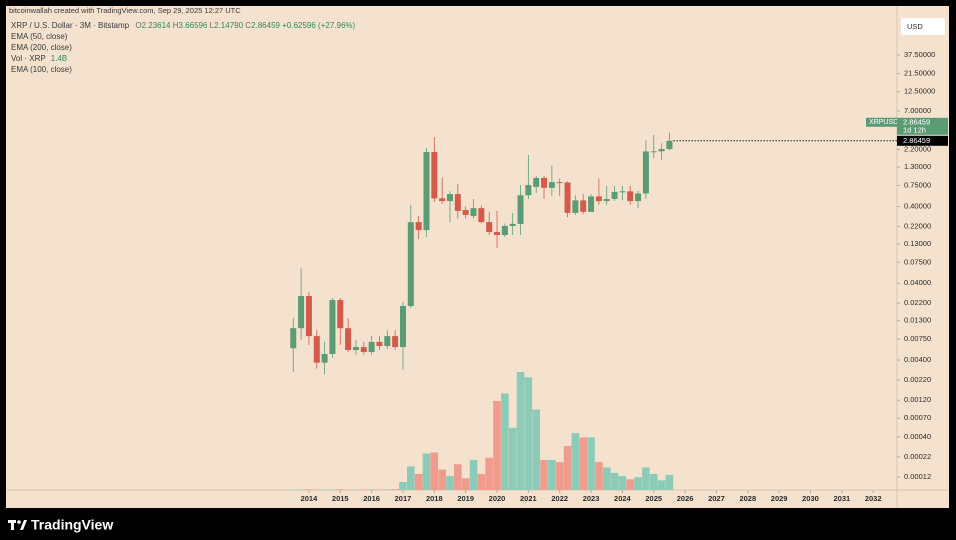 This screenshot has width=956, height=540. Describe the element at coordinates (716, 498) in the screenshot. I see `x-tick-label: 2027` at that location.